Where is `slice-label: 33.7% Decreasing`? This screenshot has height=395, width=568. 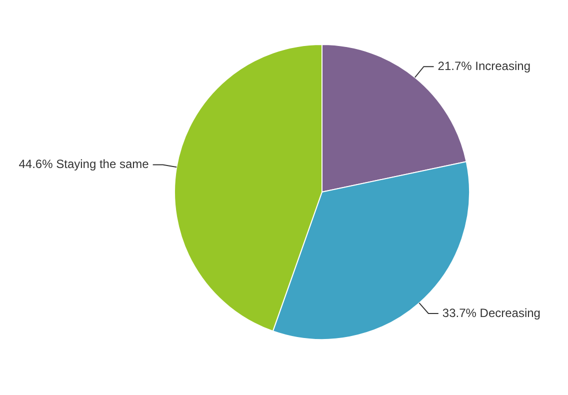
slice-label: 33.7% Decreasing is located at coordinates (491, 313).